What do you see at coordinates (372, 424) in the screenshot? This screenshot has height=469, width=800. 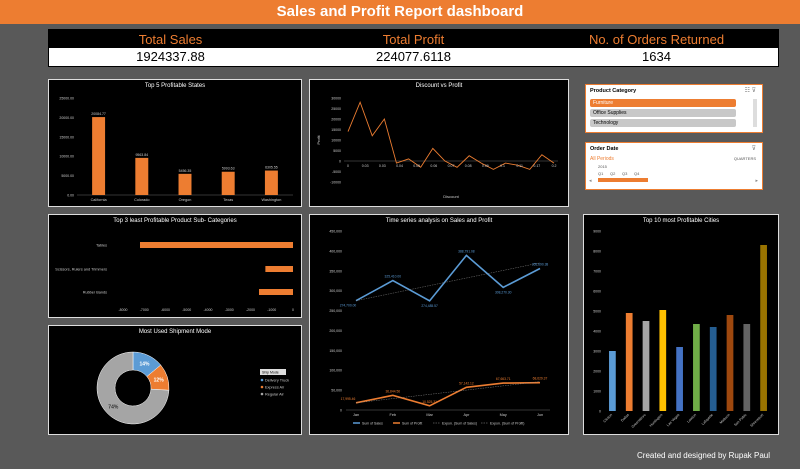 I see `legend-item: Sum of Sales` at bounding box center [372, 424].